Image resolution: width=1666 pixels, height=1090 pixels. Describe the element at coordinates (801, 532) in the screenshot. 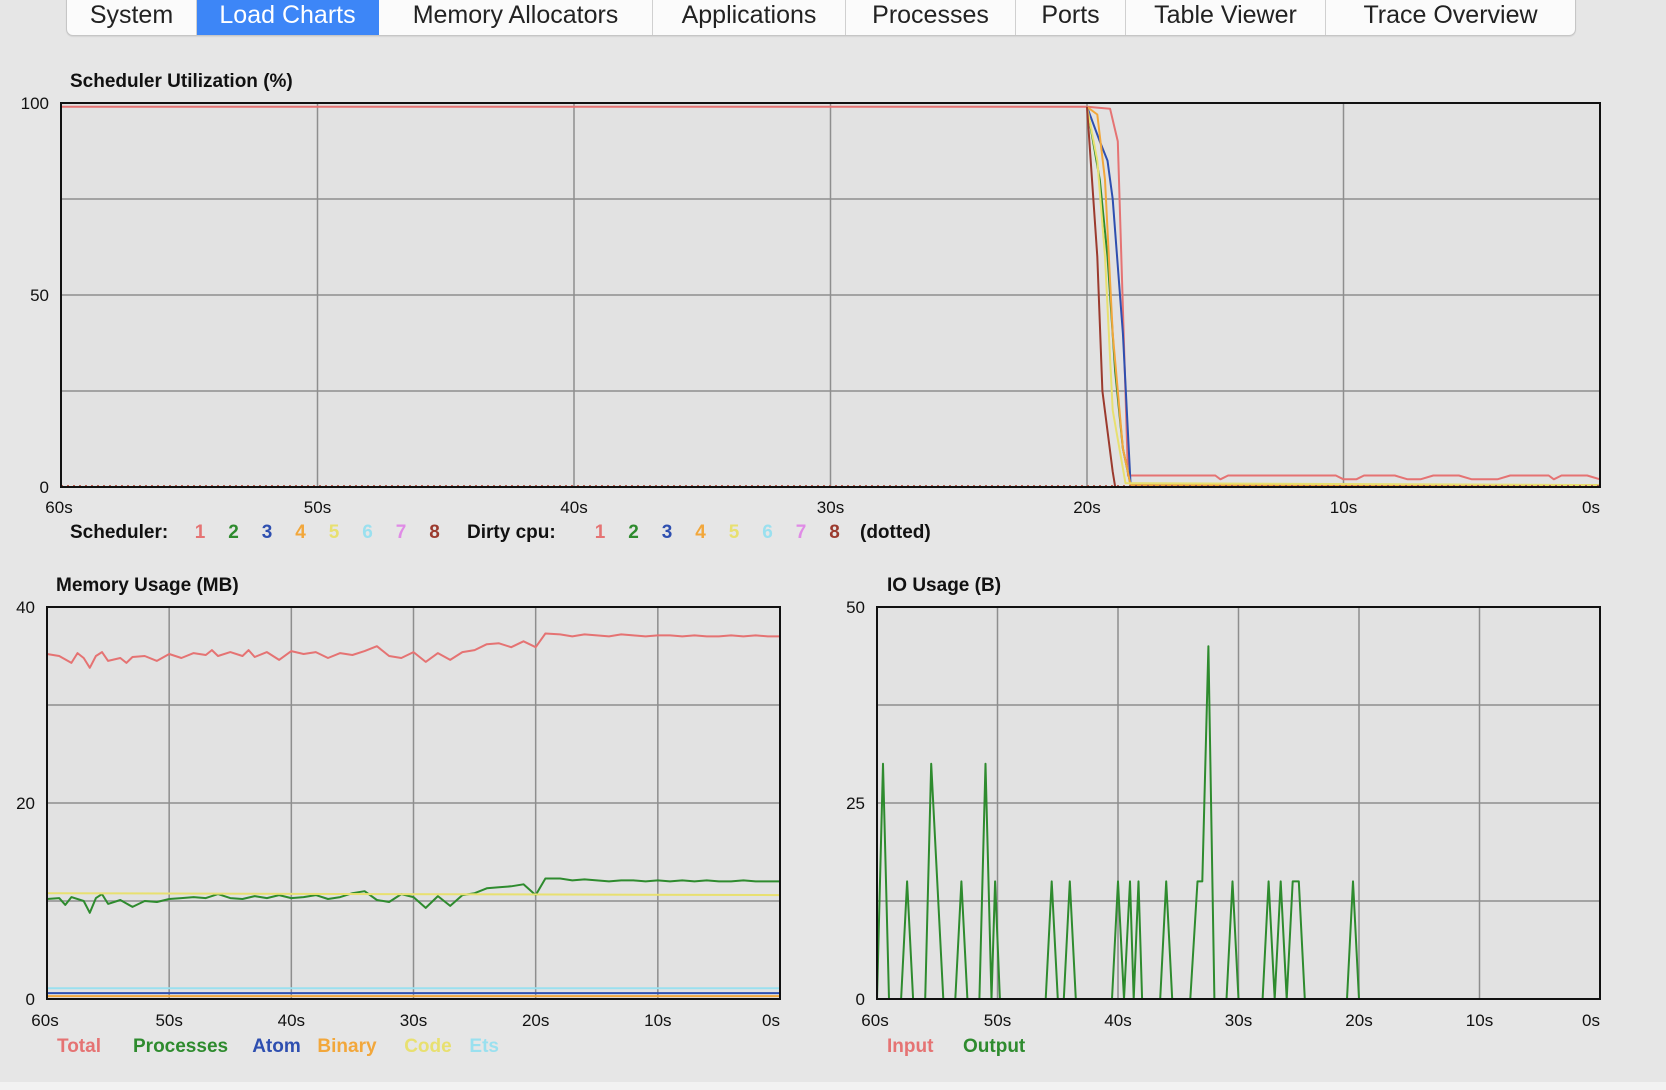

I see `legend-dirty-item: 7` at that location.